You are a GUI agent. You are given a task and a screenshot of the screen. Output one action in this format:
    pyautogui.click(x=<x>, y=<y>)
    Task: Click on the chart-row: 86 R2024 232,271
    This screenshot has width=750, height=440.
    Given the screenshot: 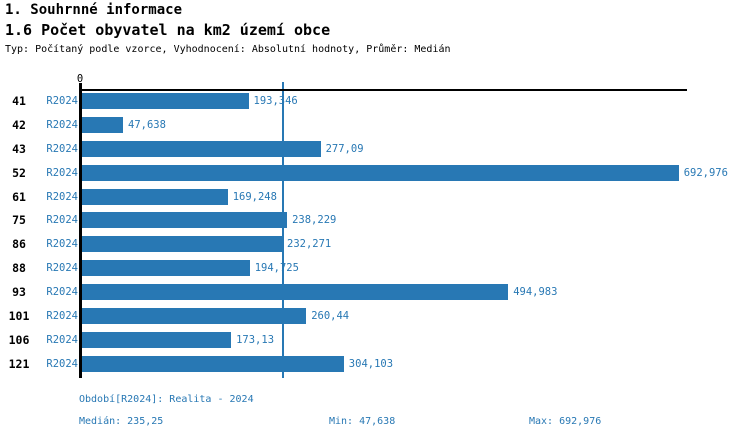 What is the action you would take?
    pyautogui.click(x=375, y=244)
    